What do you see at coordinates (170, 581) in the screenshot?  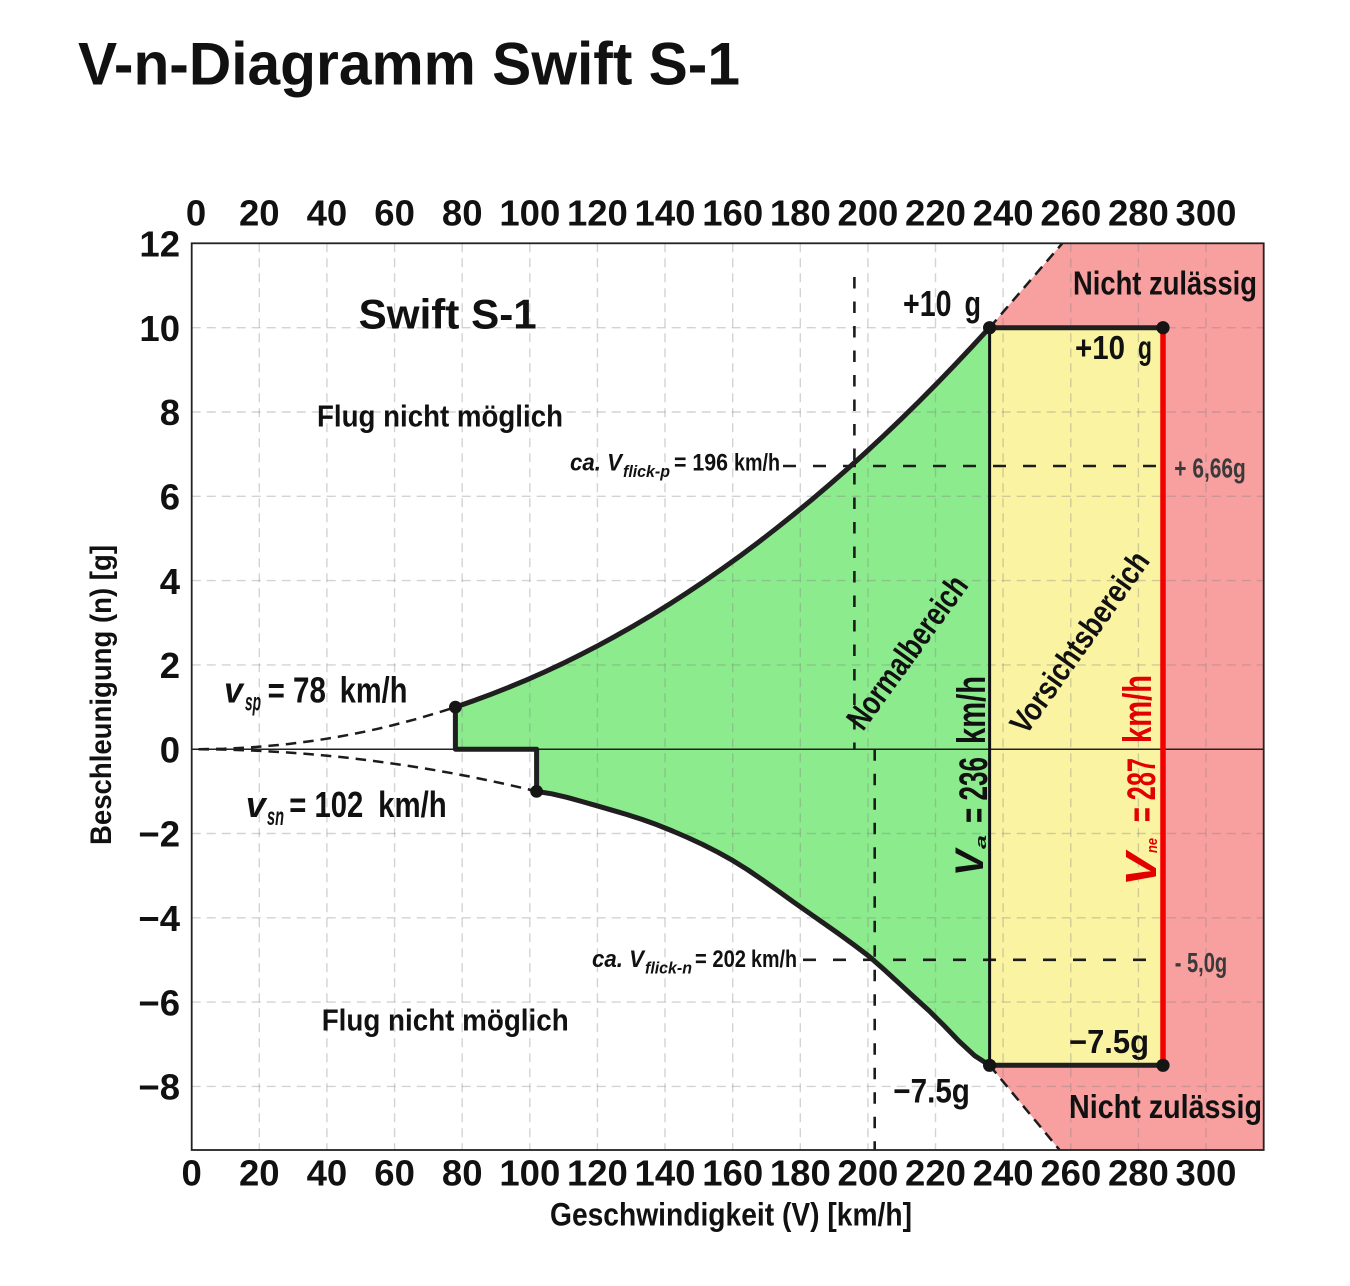 I see `svg-text: 4` at bounding box center [170, 581].